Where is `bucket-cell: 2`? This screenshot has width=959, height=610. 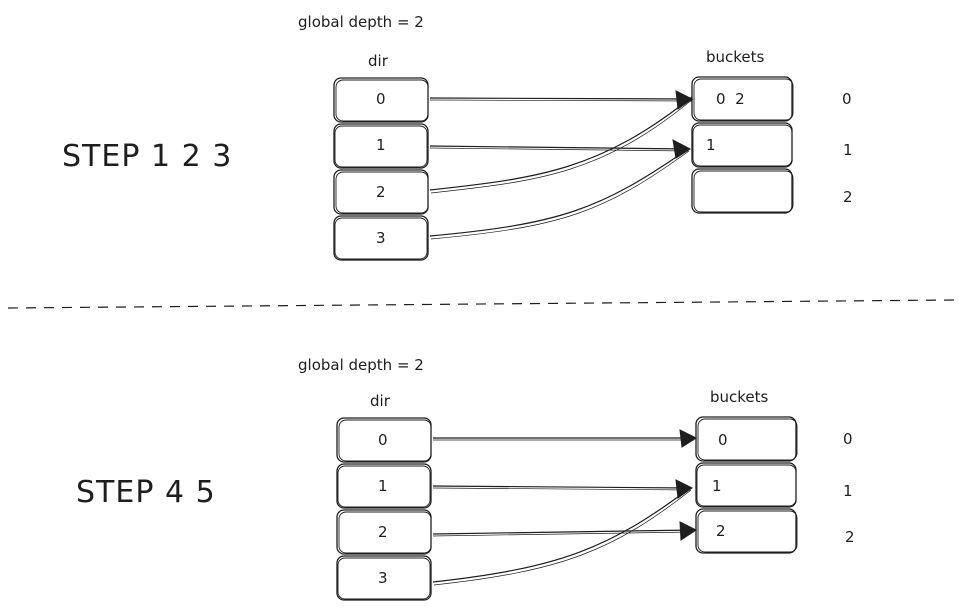
bucket-cell: 2 is located at coordinates (746, 531).